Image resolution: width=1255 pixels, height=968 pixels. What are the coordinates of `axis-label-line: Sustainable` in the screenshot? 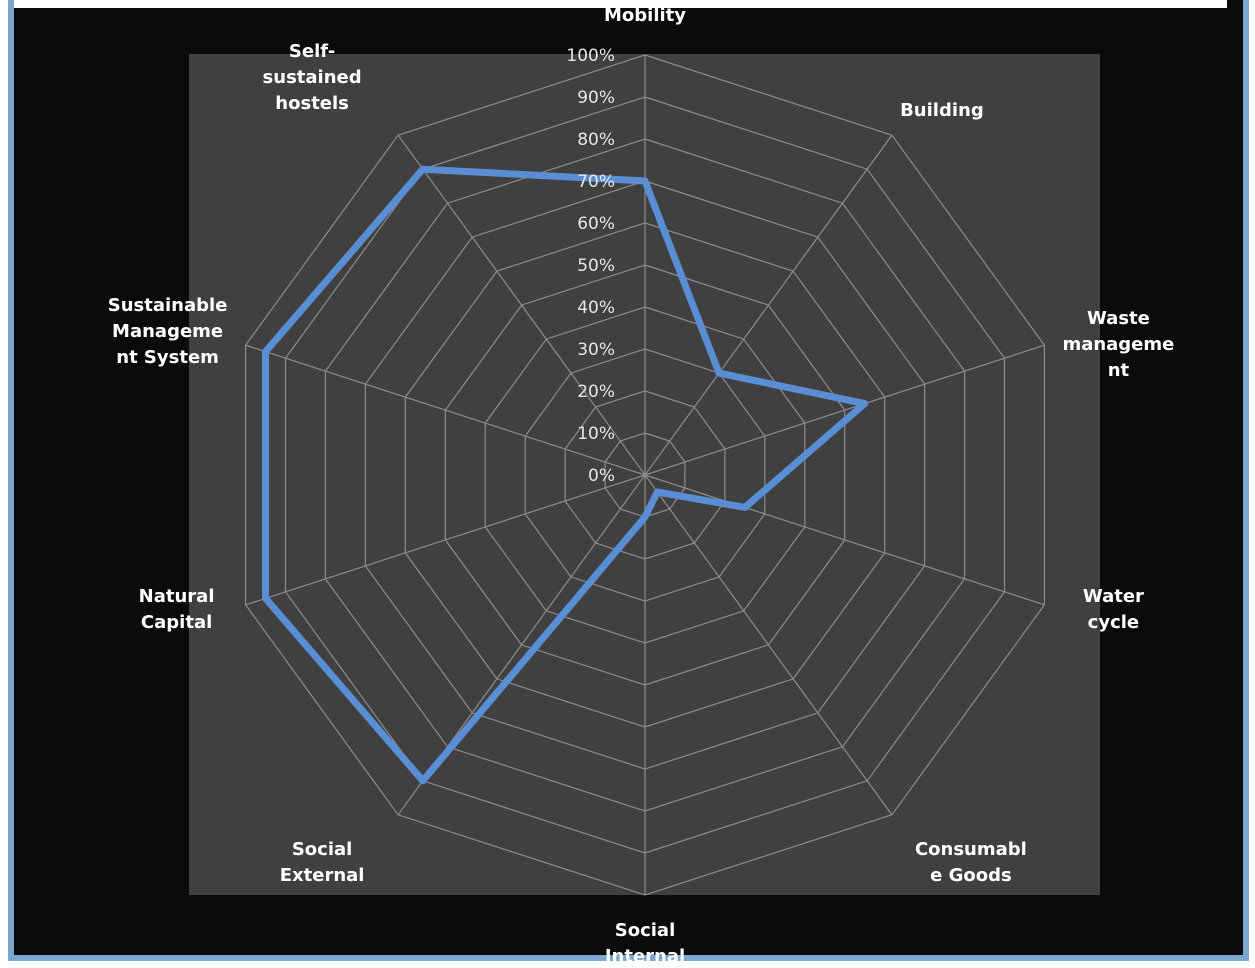 It's located at (168, 305).